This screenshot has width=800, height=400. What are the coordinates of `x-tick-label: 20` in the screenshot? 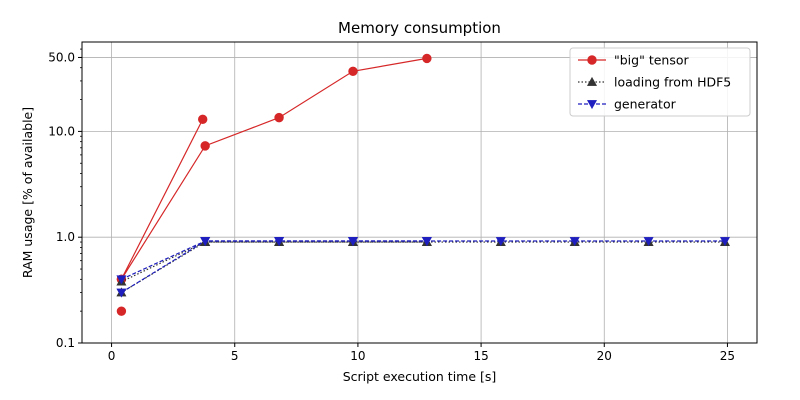 It's located at (604, 356).